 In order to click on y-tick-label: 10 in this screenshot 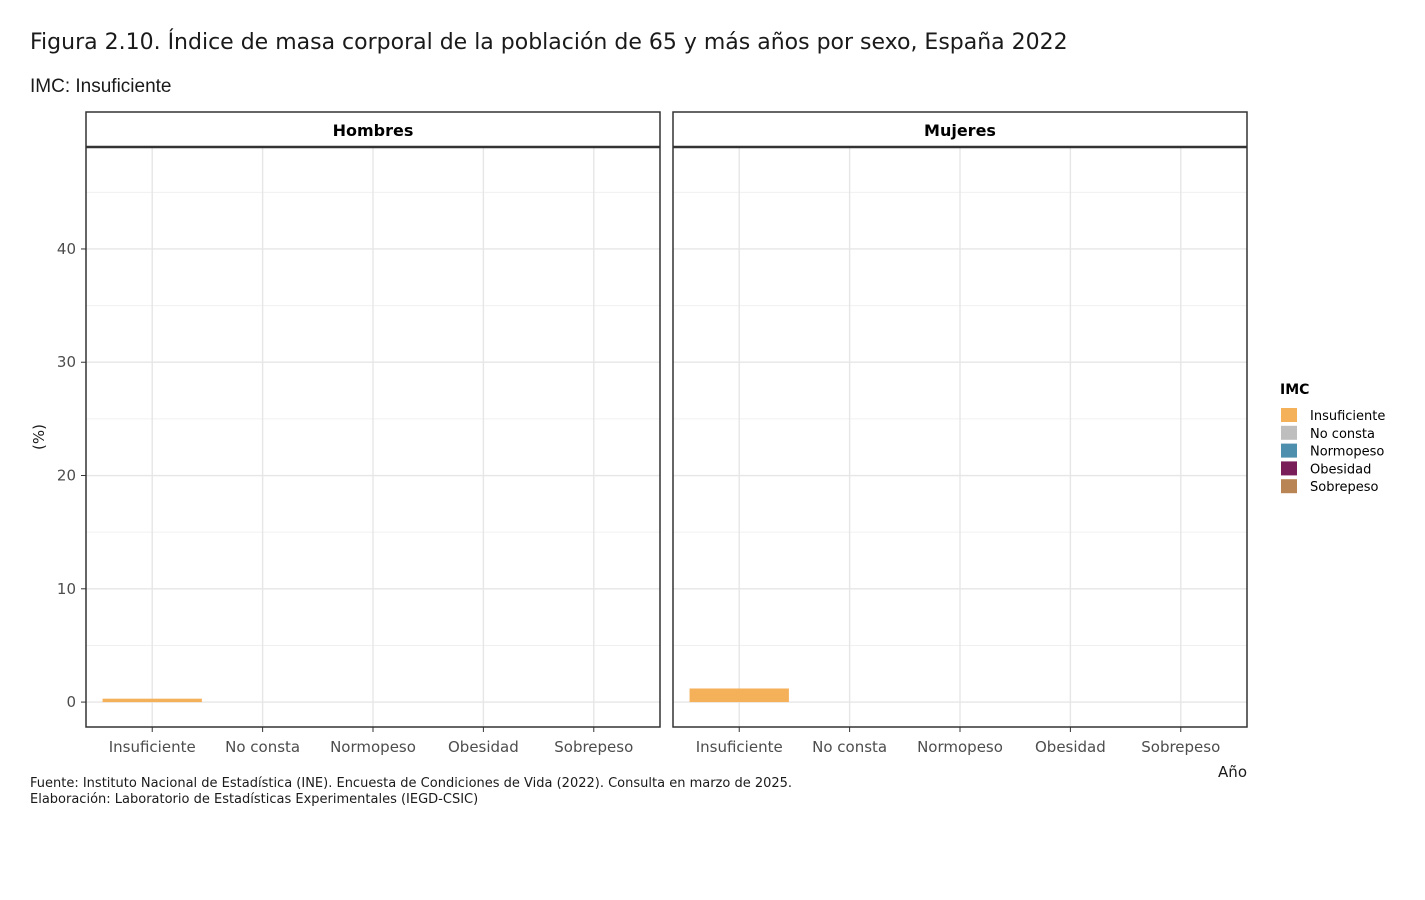, I will do `click(66, 589)`.